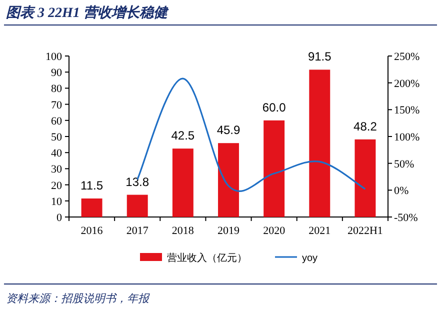 The width and height of the screenshot is (441, 320). Describe the element at coordinates (78, 298) in the screenshot. I see `text: 资料来源：招股说明书，年报` at that location.